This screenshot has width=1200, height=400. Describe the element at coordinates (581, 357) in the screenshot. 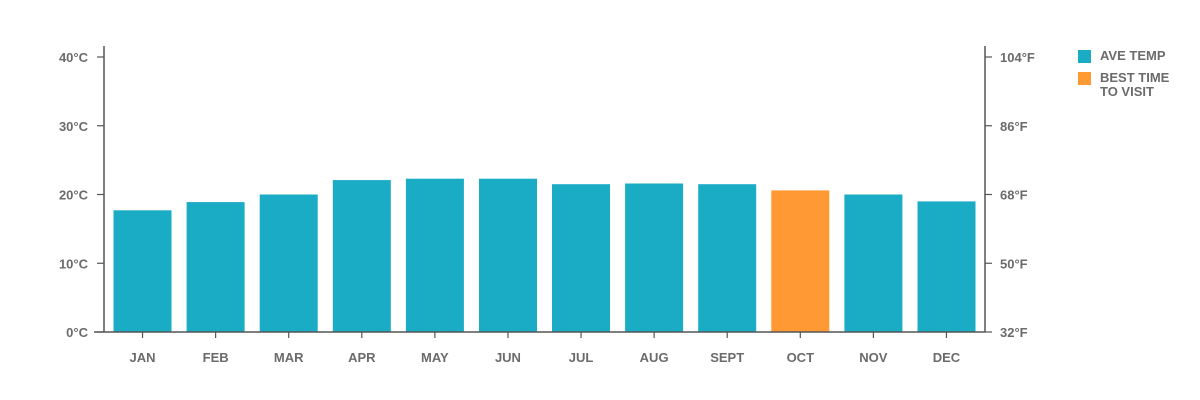

I see `x-tick-label-jul: JUL` at that location.